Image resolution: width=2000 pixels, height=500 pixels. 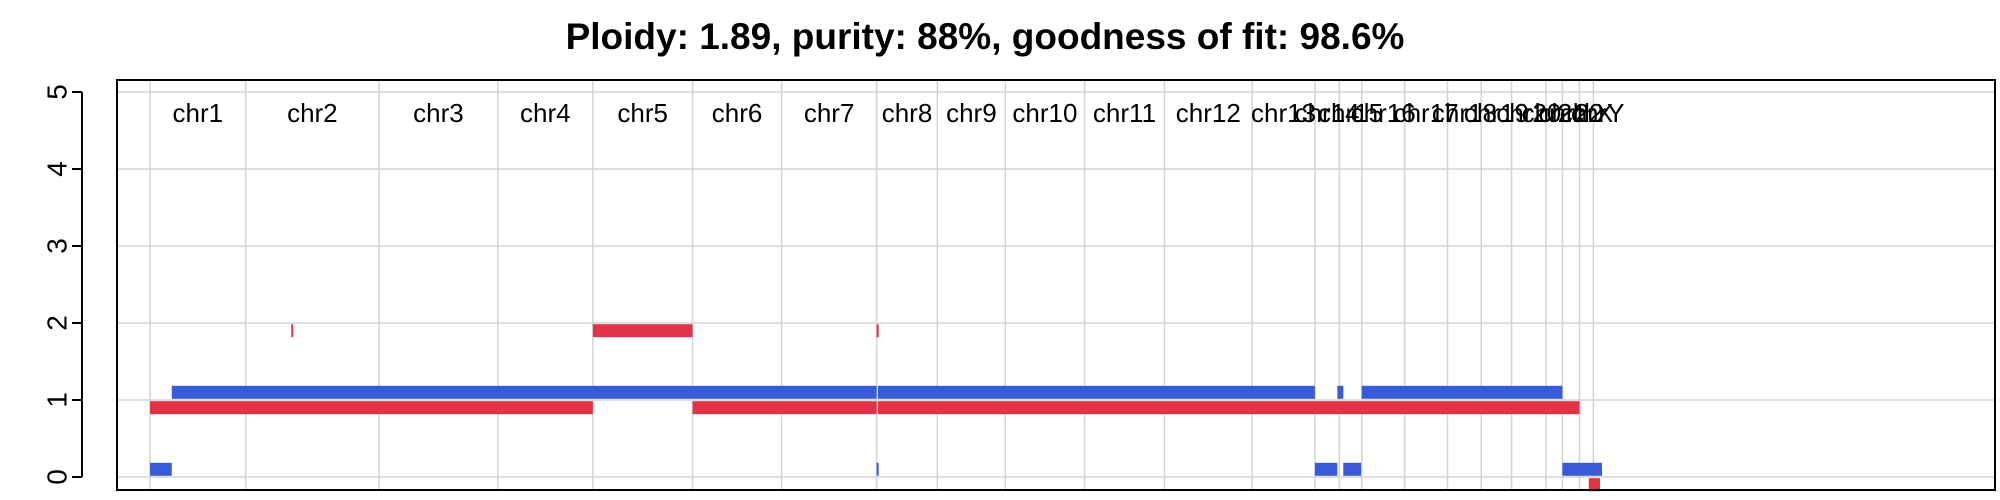 I want to click on chromosome-label: chr5, so click(x=642, y=113).